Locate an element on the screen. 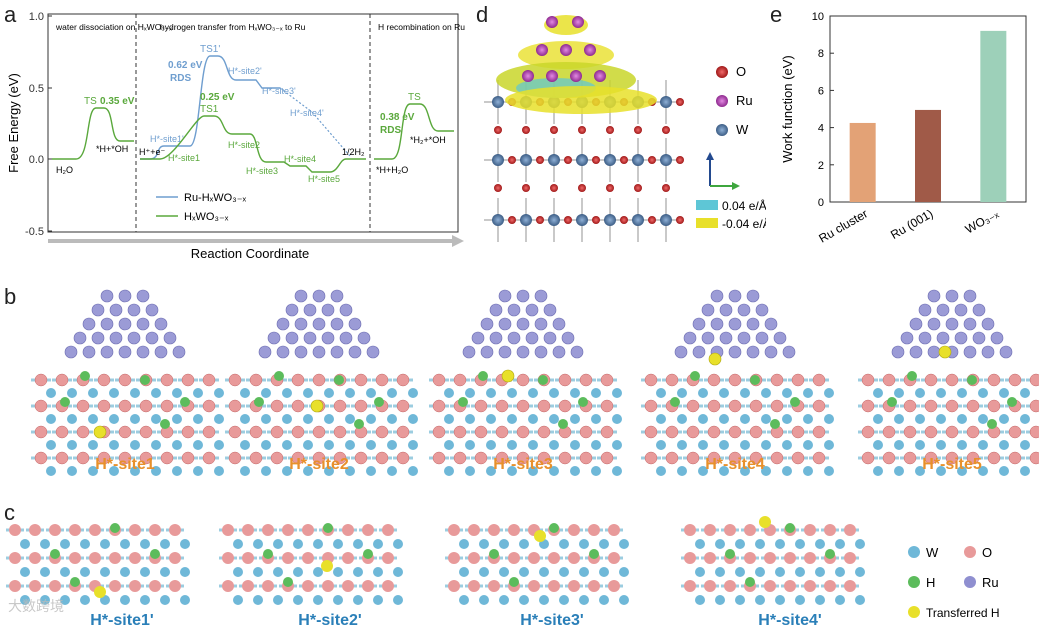  legend-dot-transferred-h is located at coordinates (914, 612).